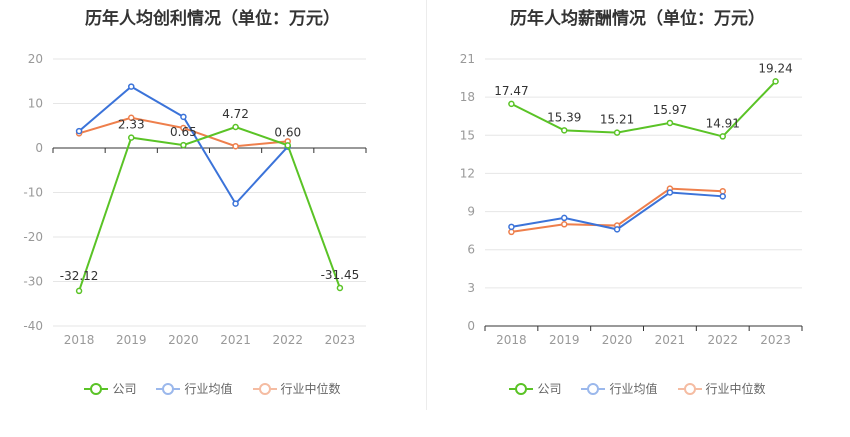 The image size is (850, 437). I want to click on y-tick-label: 21, so click(467, 59).